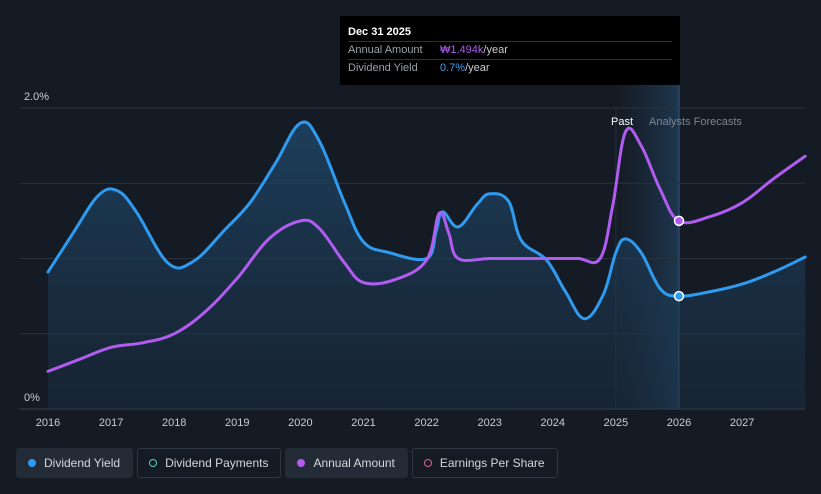  What do you see at coordinates (36, 247) in the screenshot?
I see `y-axis-labels: 2.0% 0%` at bounding box center [36, 247].